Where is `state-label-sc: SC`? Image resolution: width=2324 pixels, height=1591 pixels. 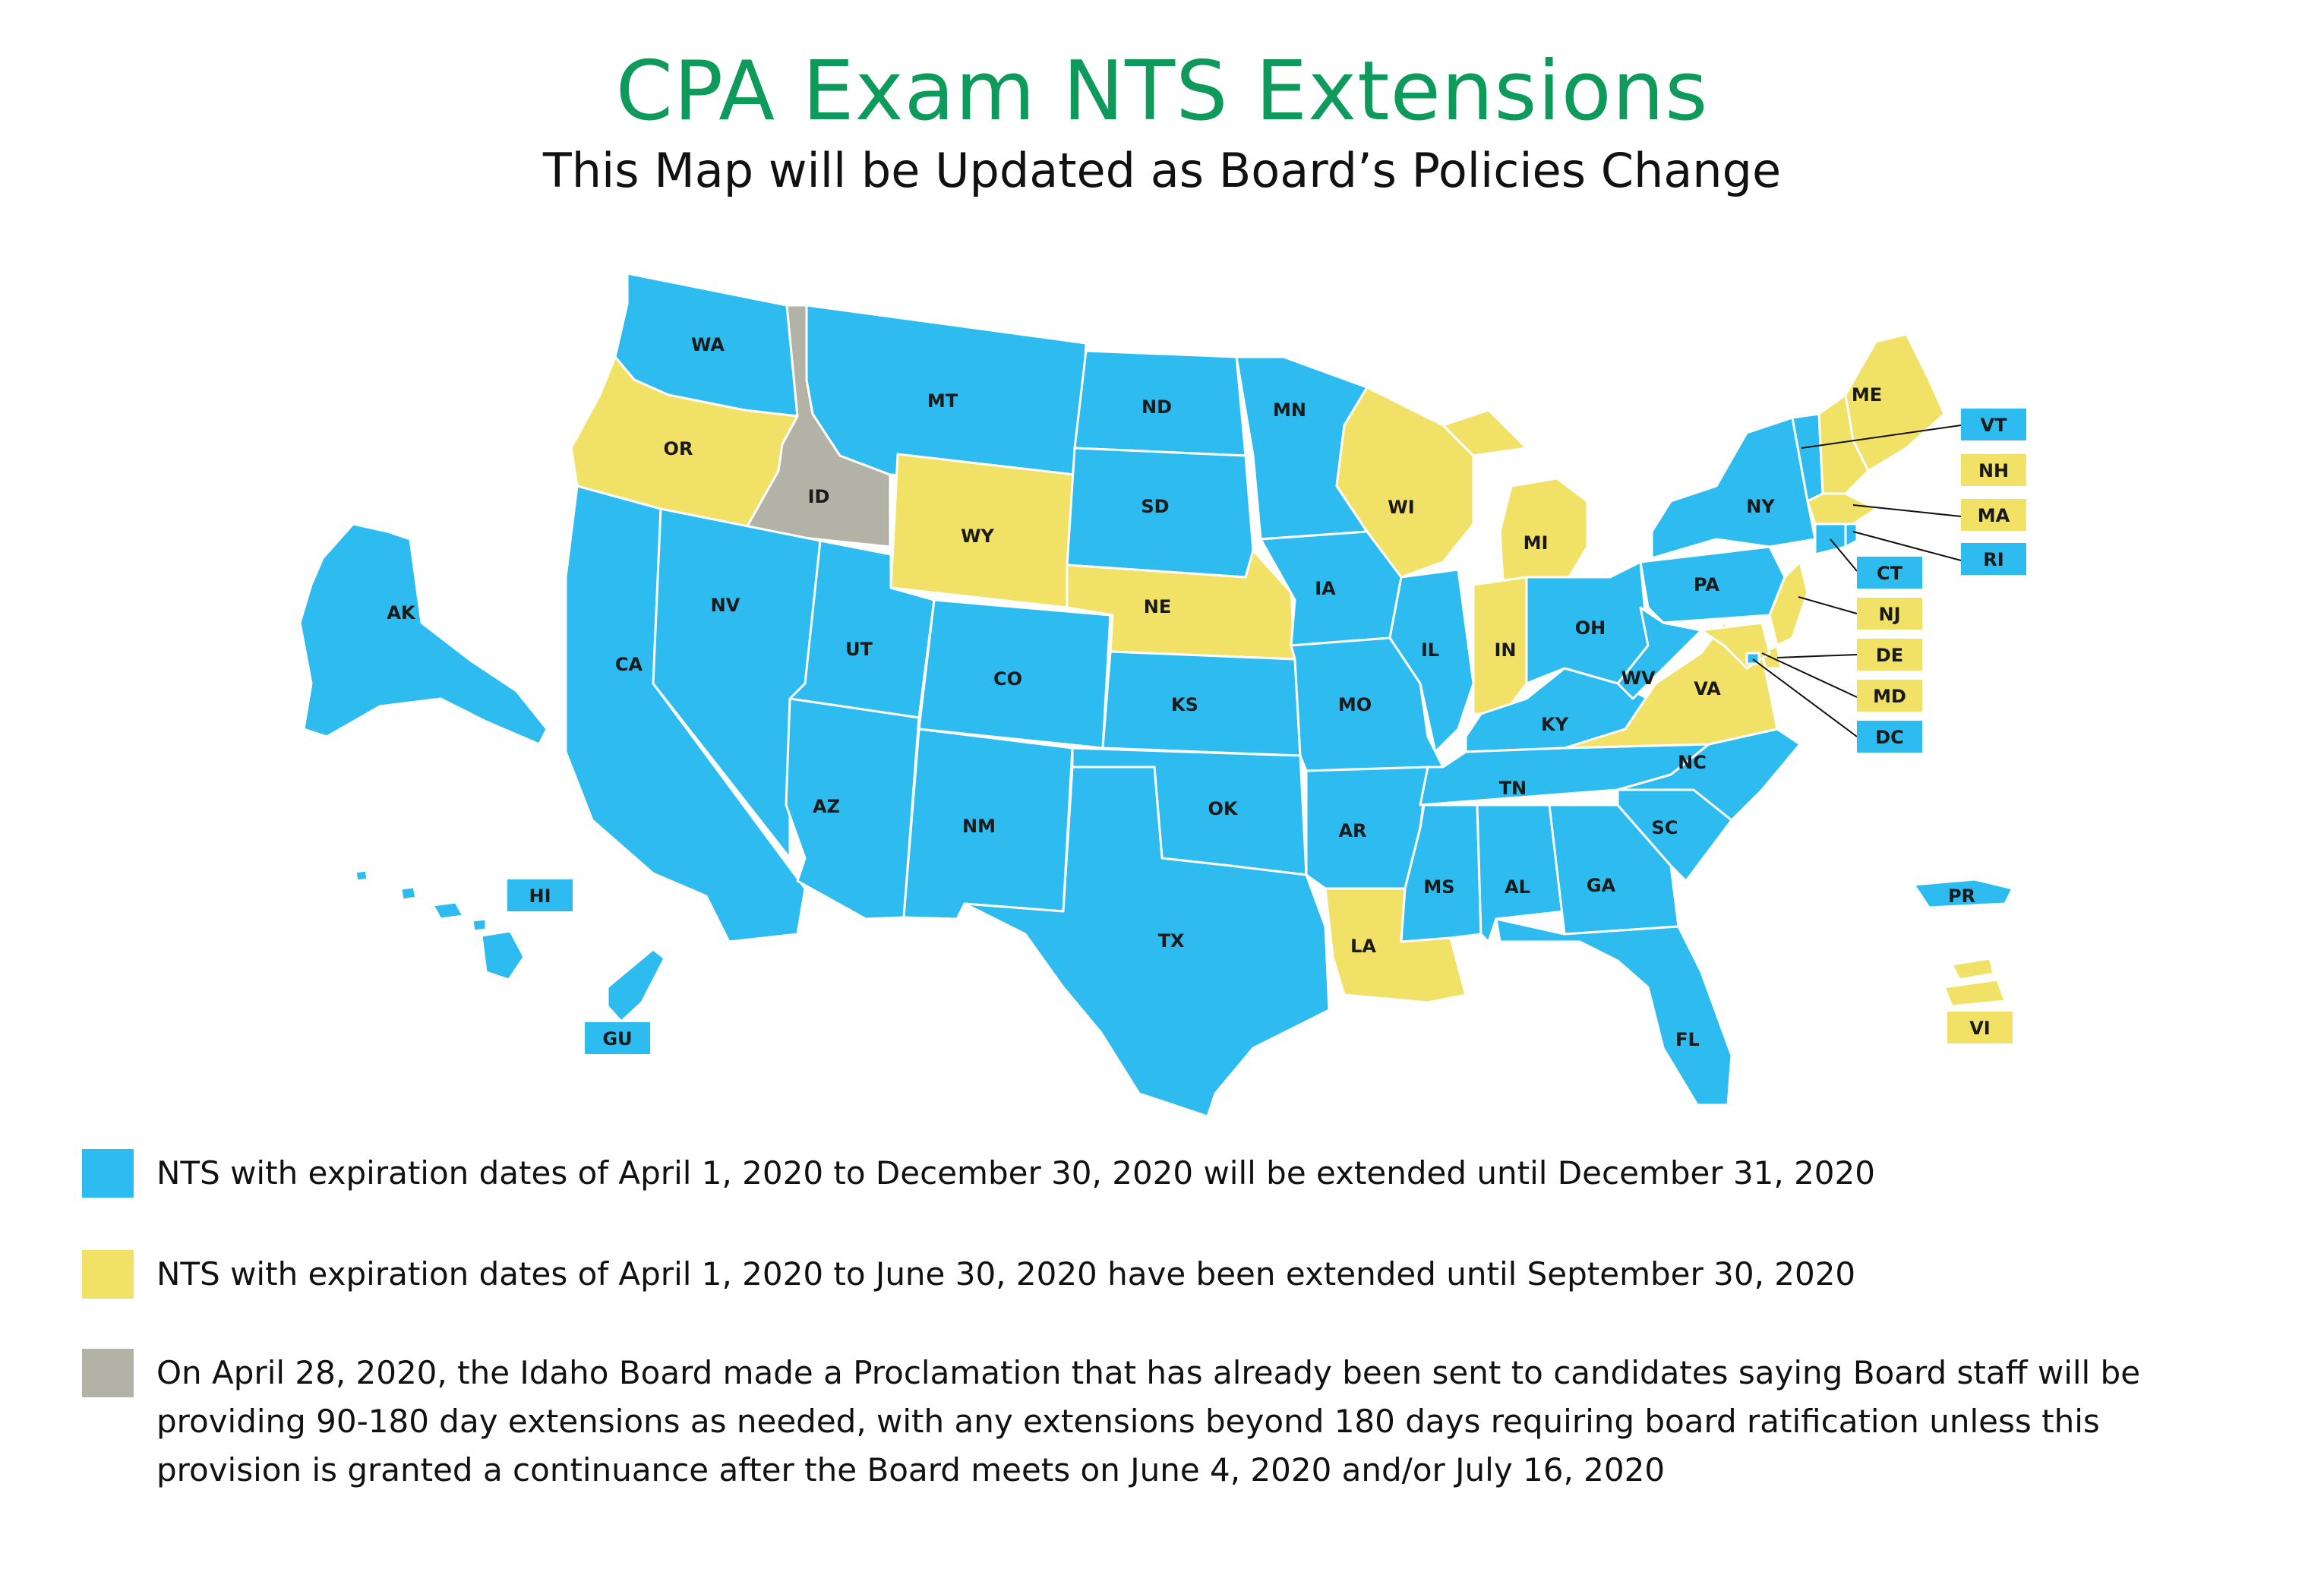 state-label-sc: SC is located at coordinates (1665, 827).